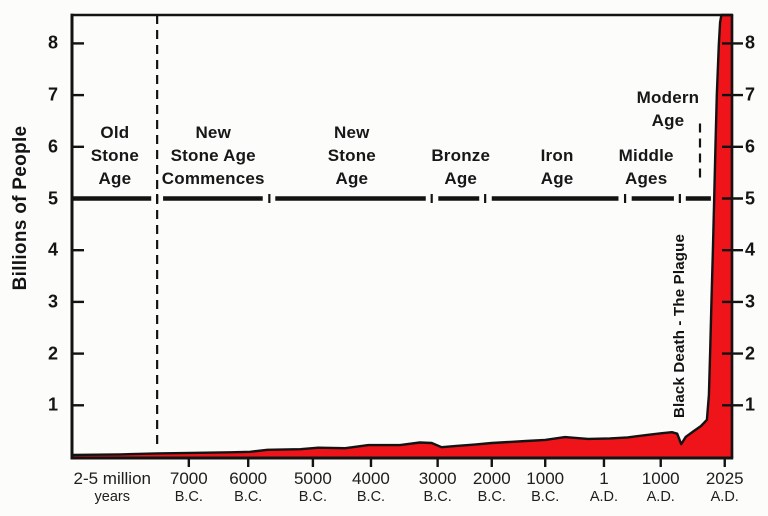  Describe the element at coordinates (52, 353) in the screenshot. I see `y-tick-label-left-2: 2` at that location.